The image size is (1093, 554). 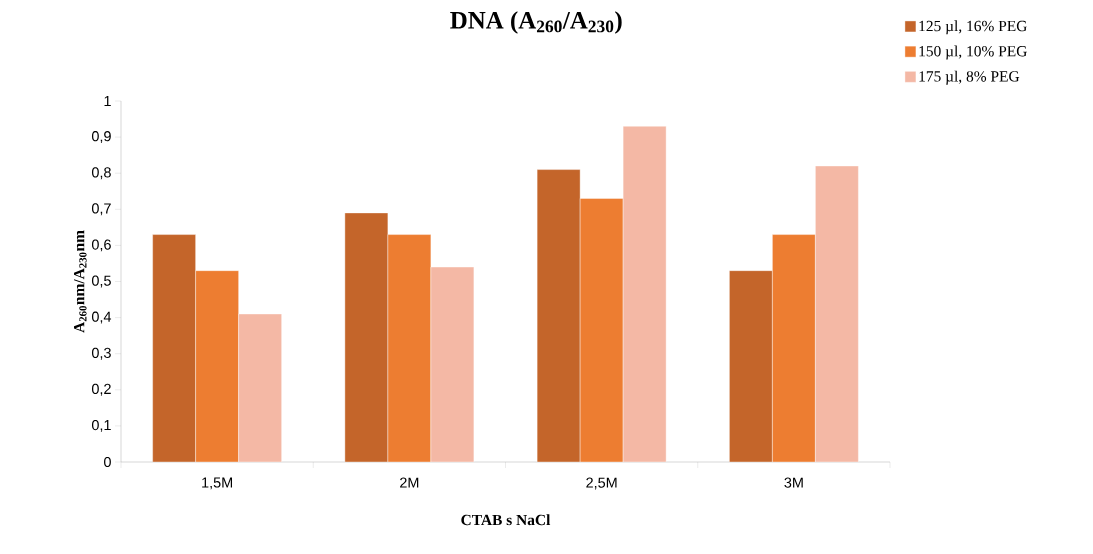 What do you see at coordinates (107, 101) in the screenshot?
I see `y-tick-label: 1` at bounding box center [107, 101].